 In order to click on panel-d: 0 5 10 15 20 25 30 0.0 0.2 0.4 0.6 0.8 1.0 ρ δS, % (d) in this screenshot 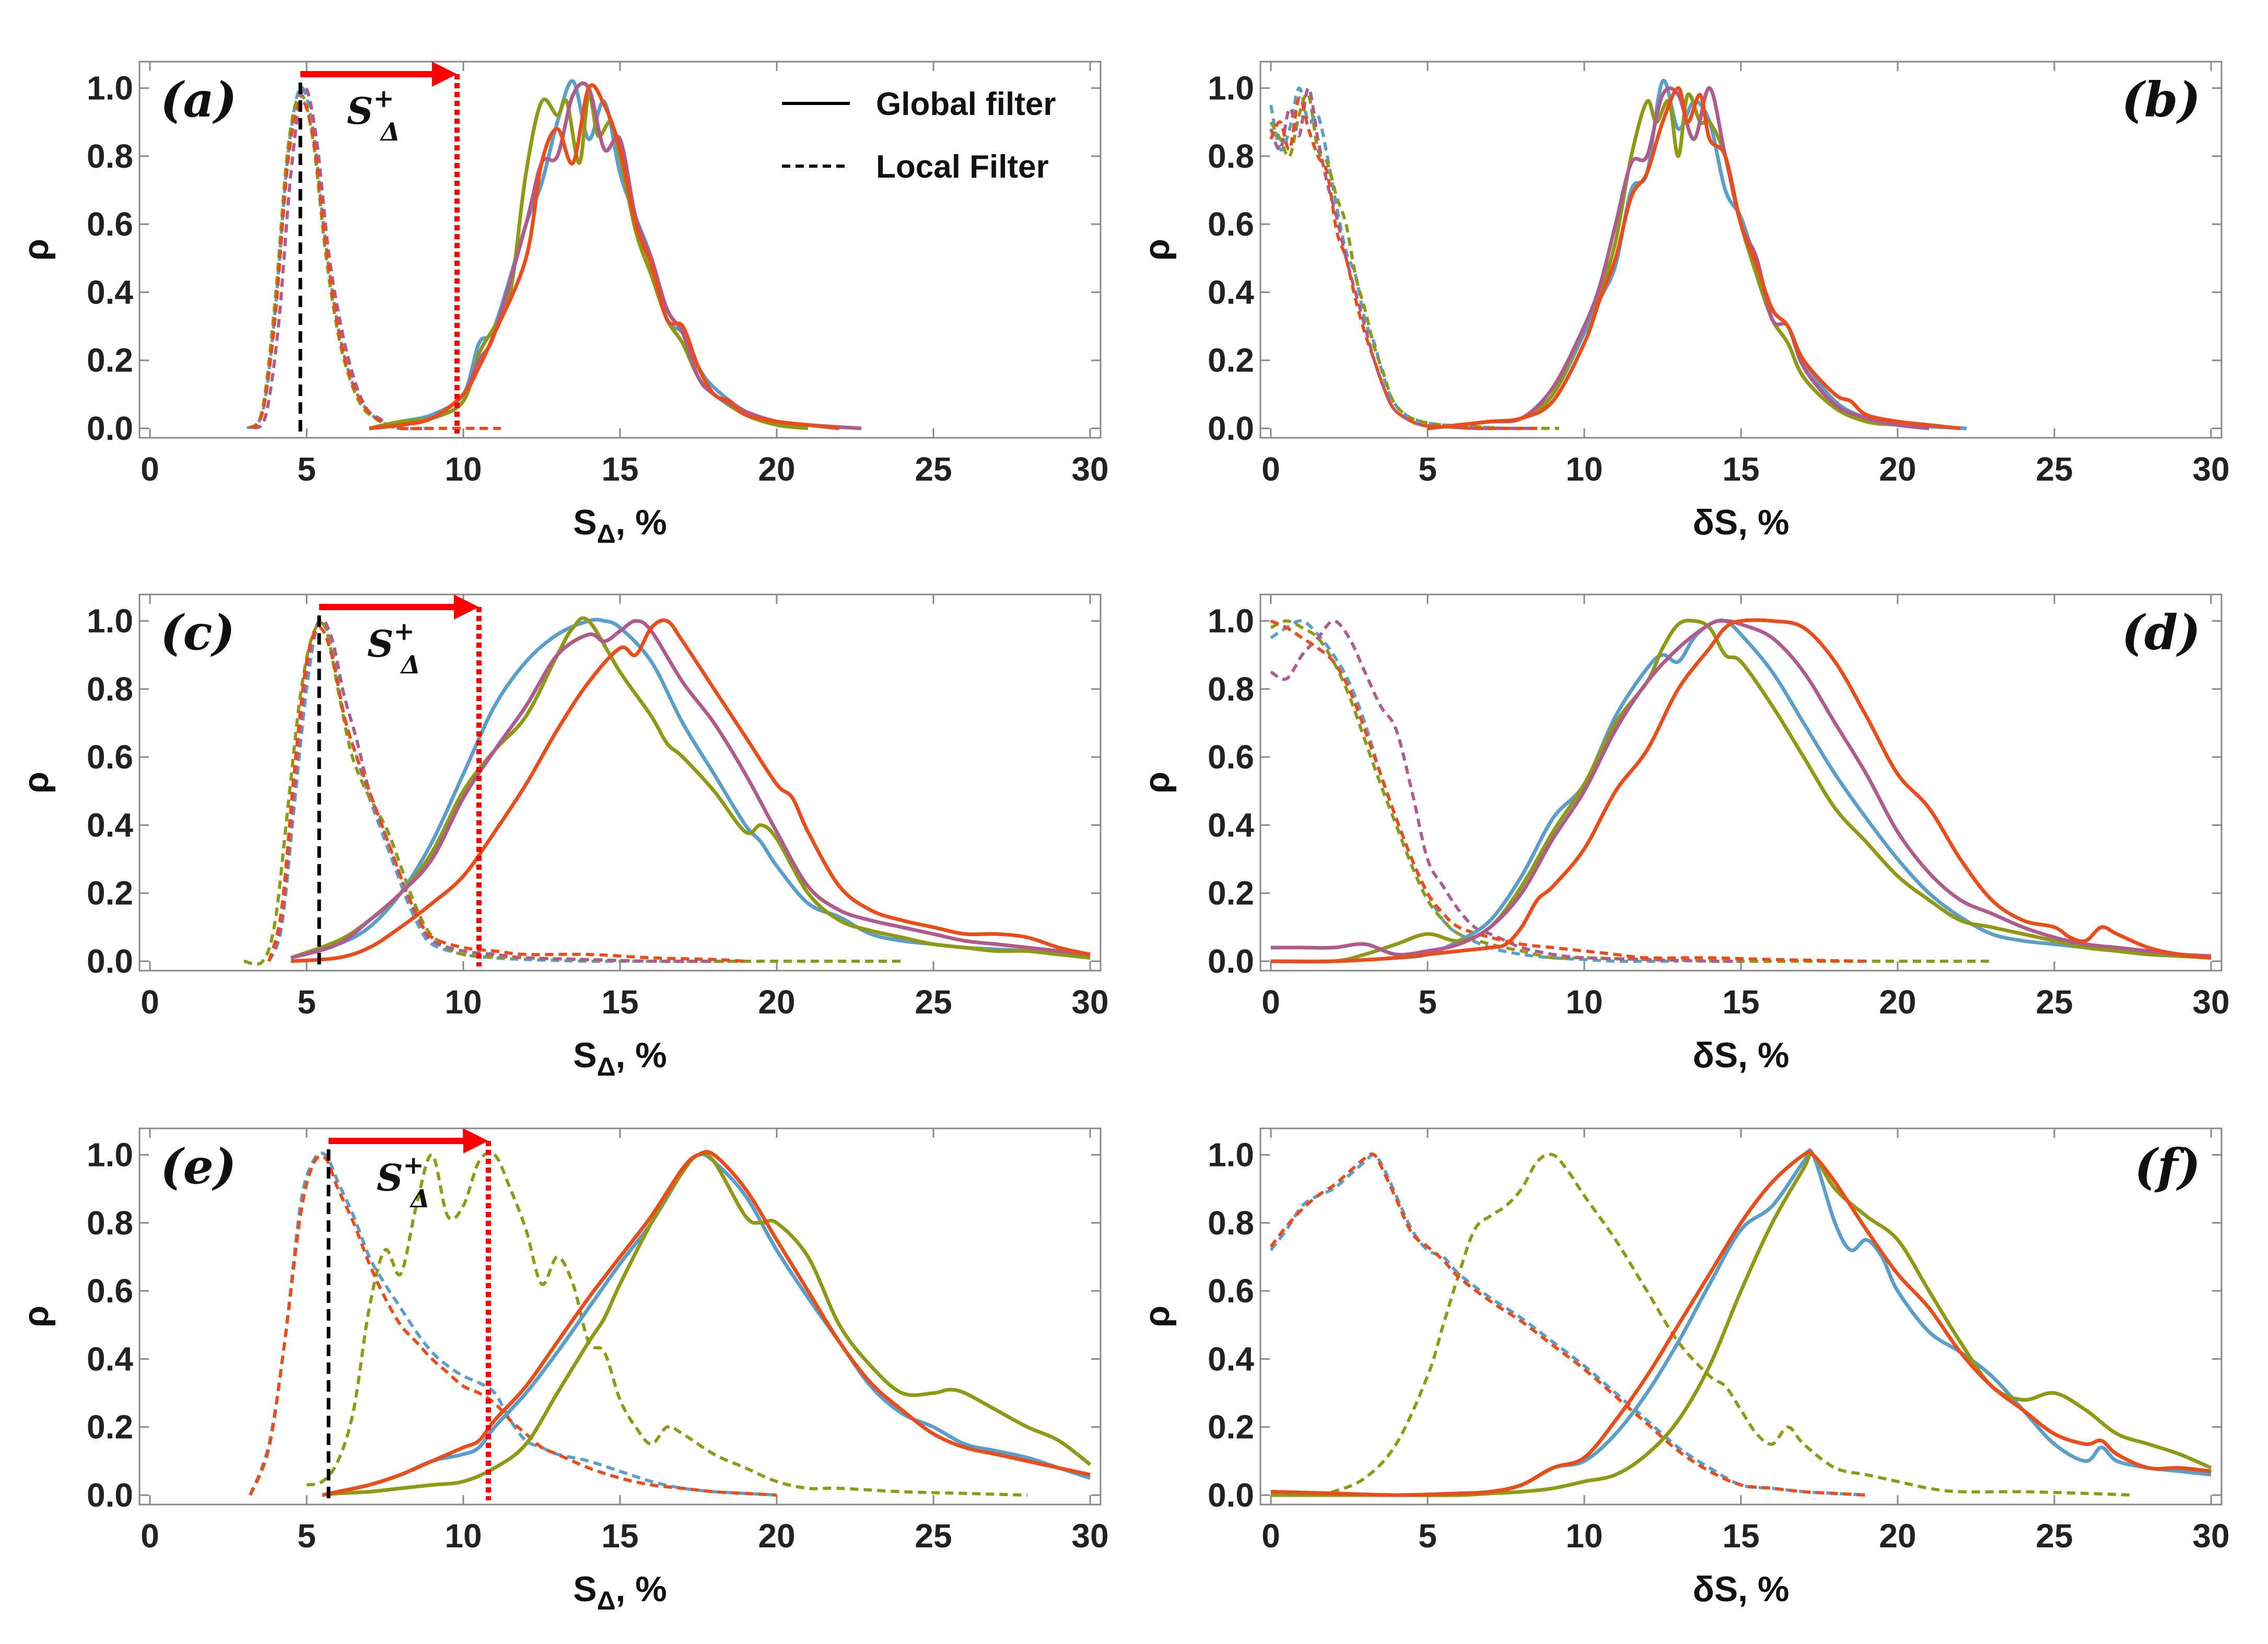, I will do `click(1684, 834)`.